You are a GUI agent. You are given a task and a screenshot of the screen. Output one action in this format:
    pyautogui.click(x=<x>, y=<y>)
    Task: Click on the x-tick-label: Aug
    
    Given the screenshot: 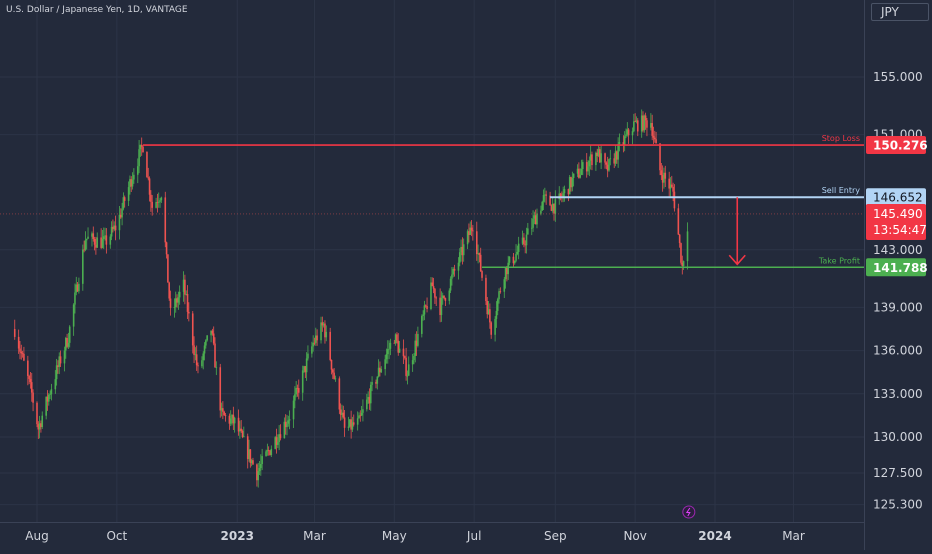 What is the action you would take?
    pyautogui.click(x=36, y=536)
    